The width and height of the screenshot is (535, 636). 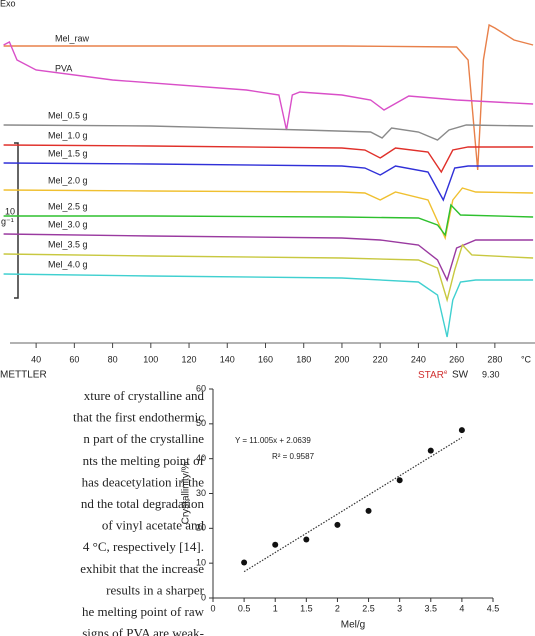 What do you see at coordinates (456, 359) in the screenshot?
I see `x-tick-label: 260` at bounding box center [456, 359].